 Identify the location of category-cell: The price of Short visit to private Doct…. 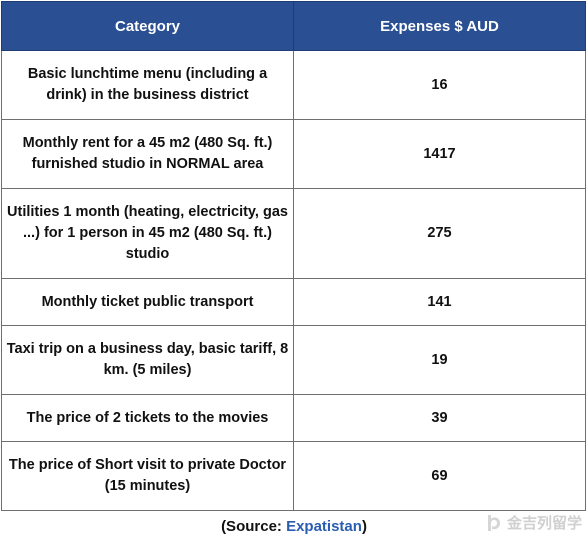
(147, 476).